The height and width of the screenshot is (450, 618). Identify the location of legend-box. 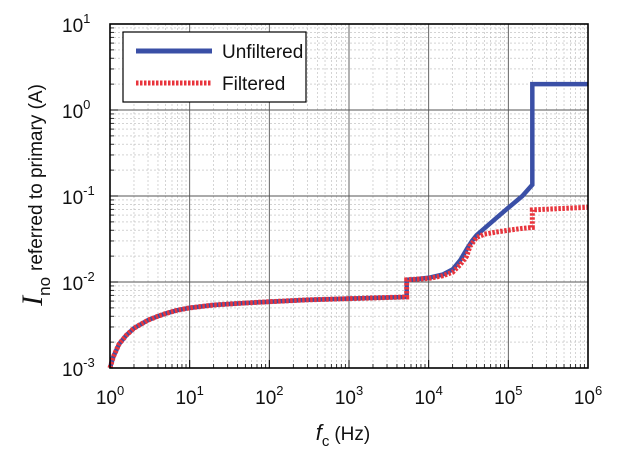
(214, 67).